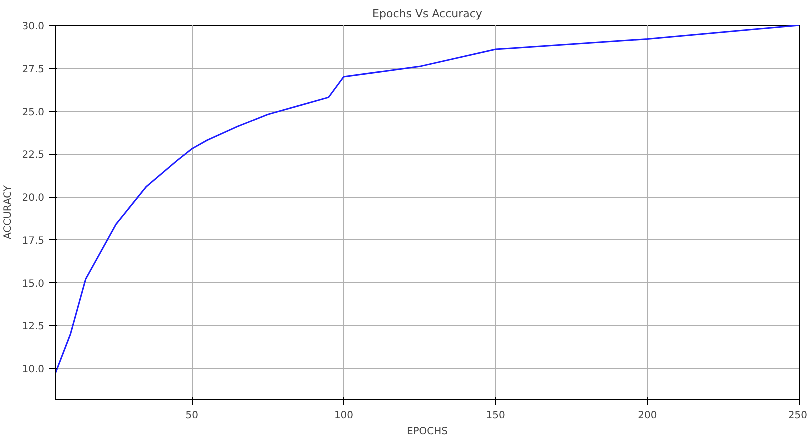 Image resolution: width=807 pixels, height=440 pixels. I want to click on y-tick-label: 10.0, so click(33, 370).